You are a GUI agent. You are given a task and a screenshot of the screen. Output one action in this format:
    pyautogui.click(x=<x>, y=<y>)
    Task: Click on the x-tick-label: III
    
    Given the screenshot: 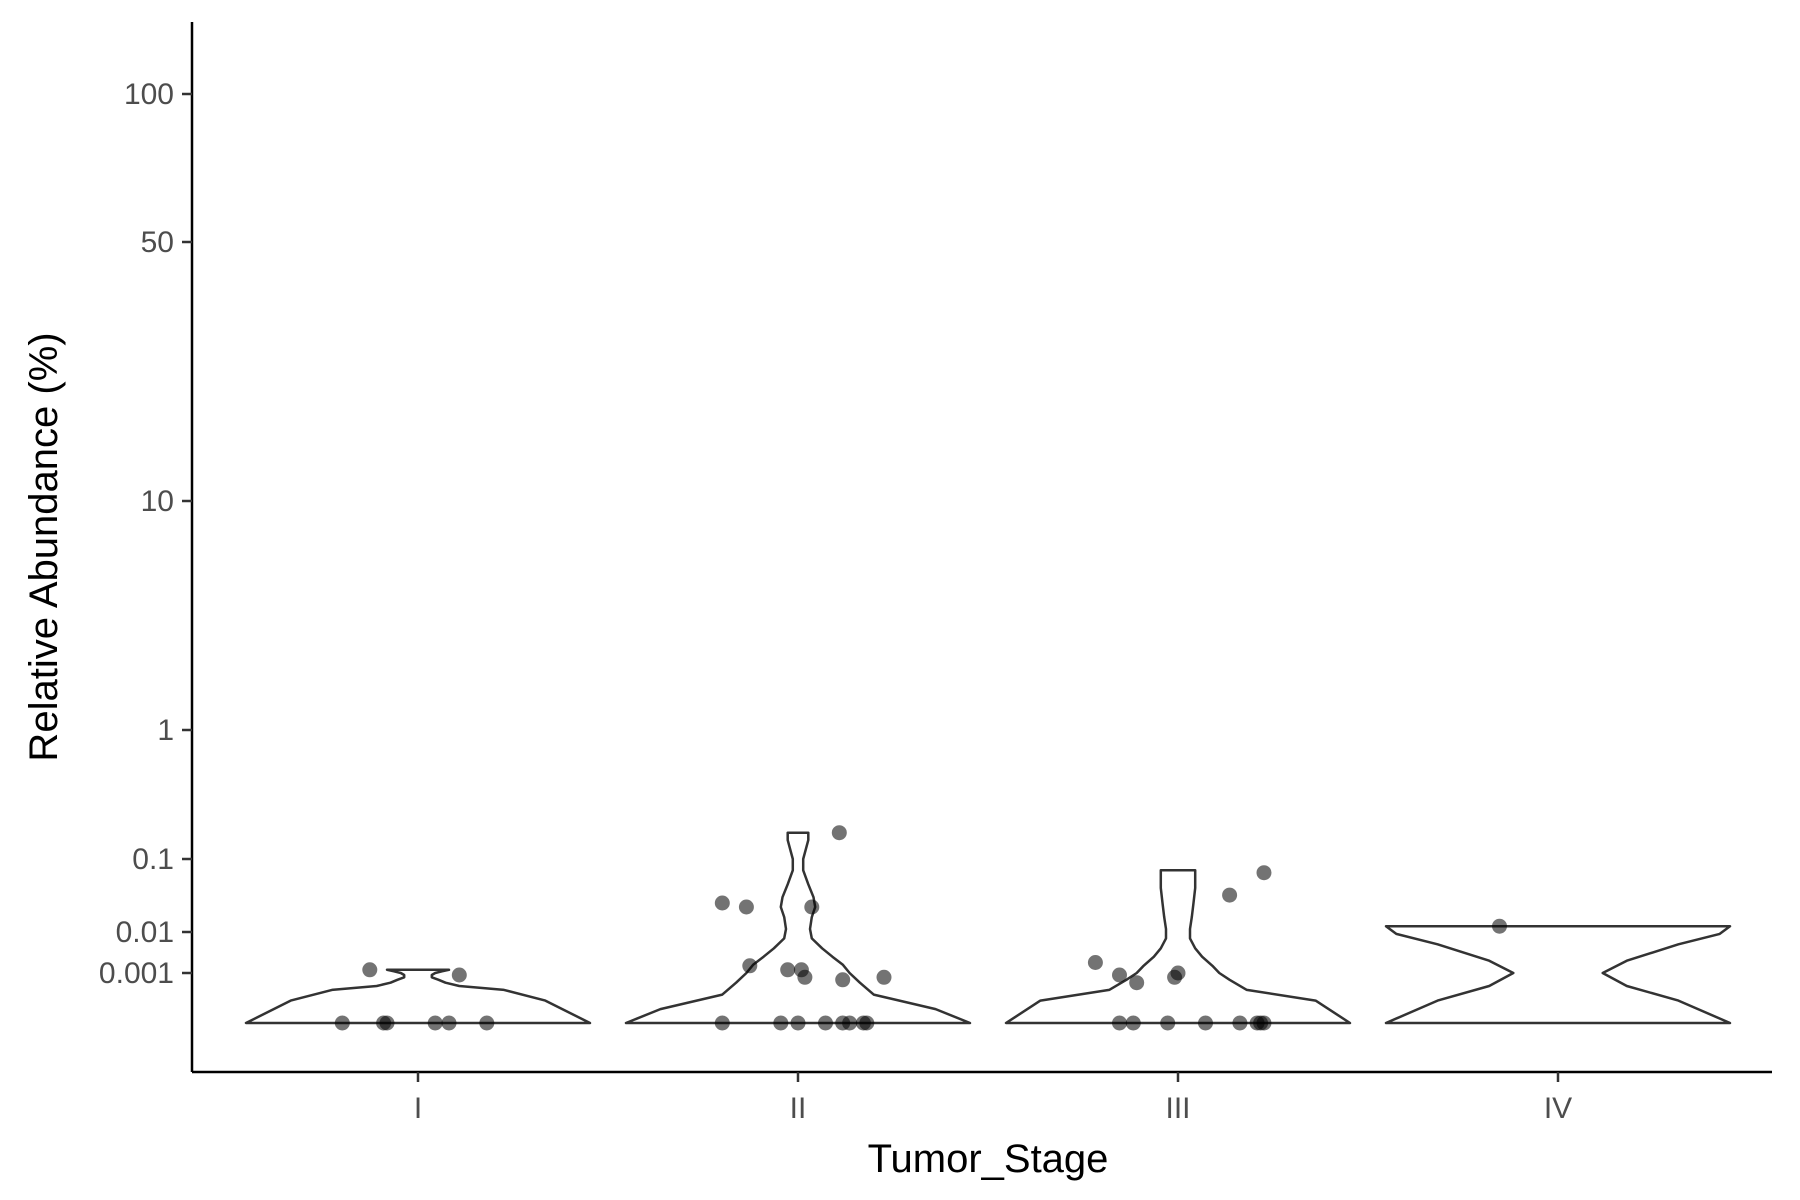 What is the action you would take?
    pyautogui.click(x=1177, y=1108)
    